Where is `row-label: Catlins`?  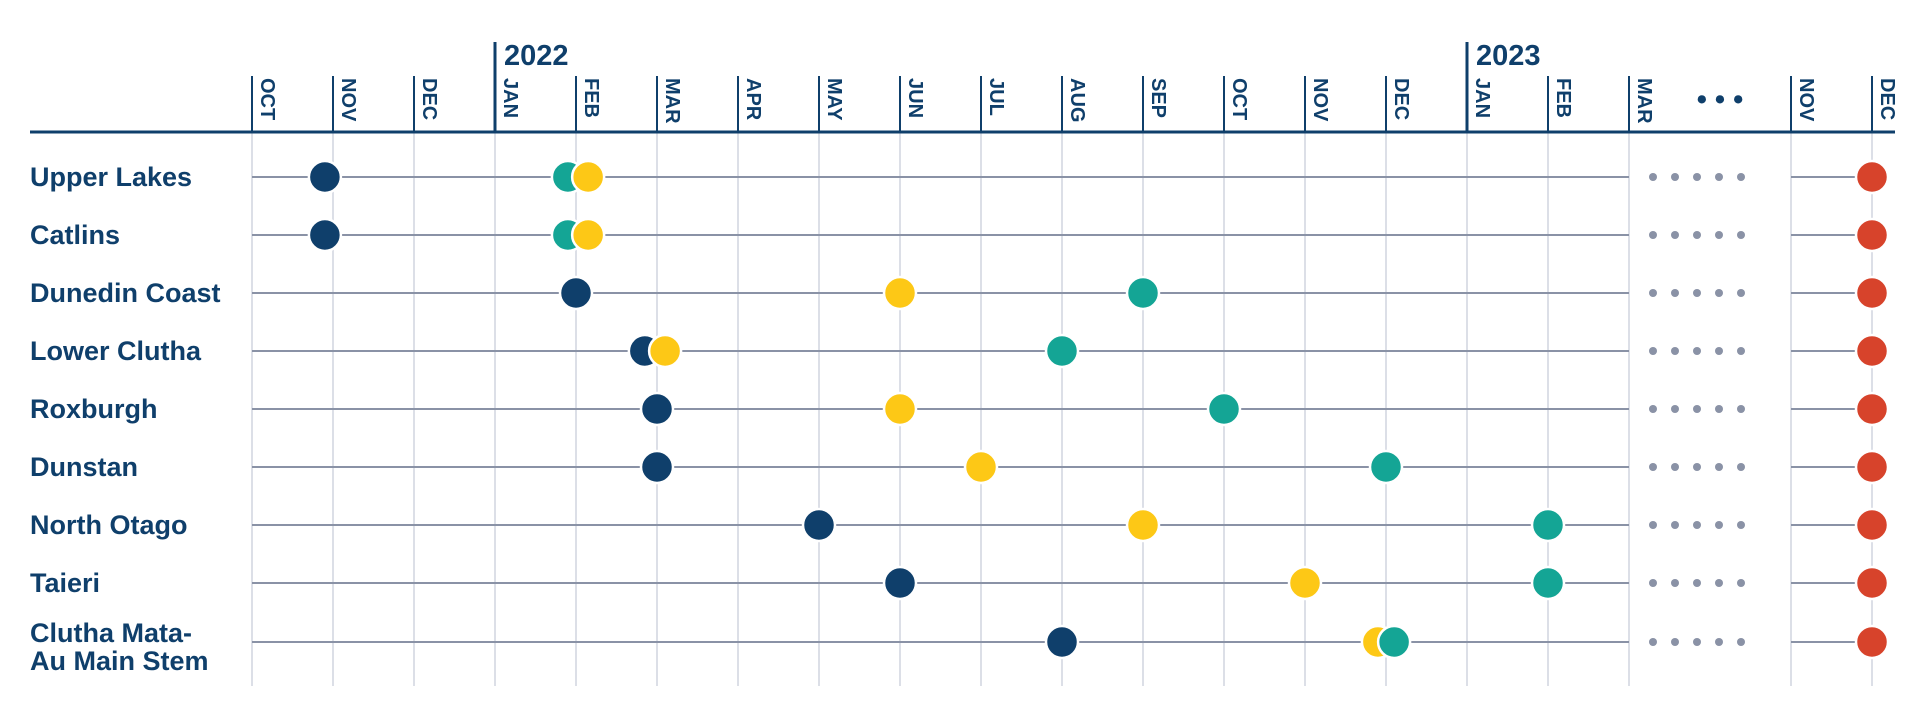 row-label: Catlins is located at coordinates (75, 235).